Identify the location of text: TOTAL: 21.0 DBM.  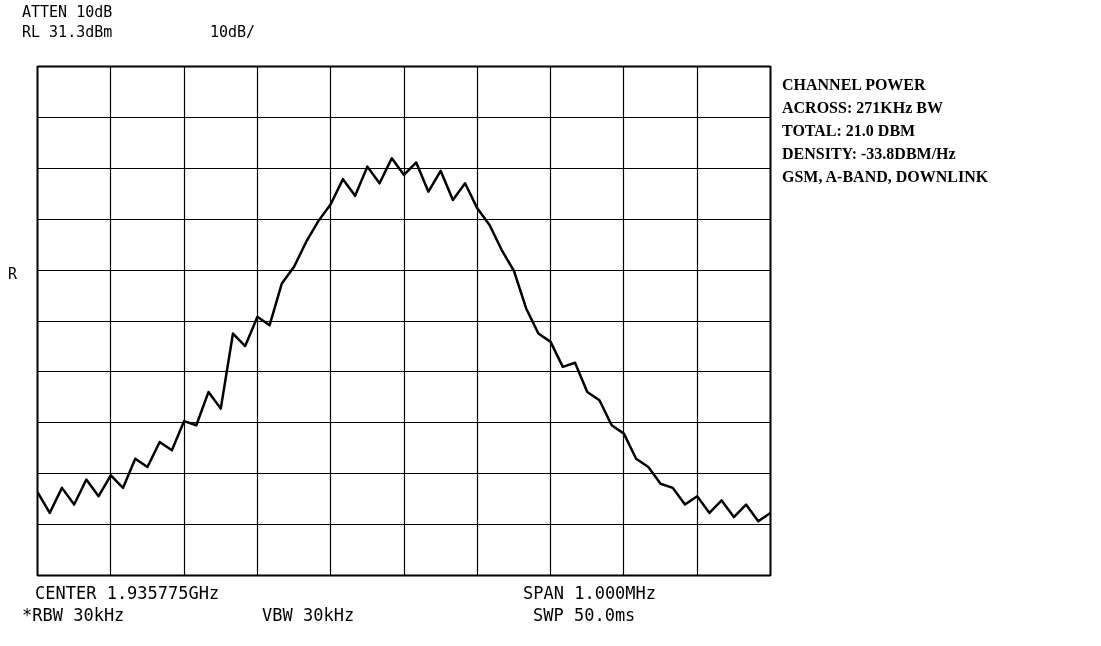
(849, 131).